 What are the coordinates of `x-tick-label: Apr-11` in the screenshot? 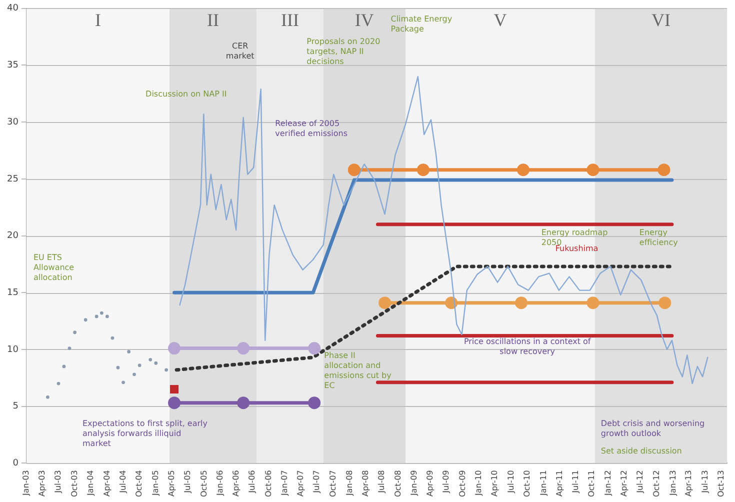 It's located at (559, 483).